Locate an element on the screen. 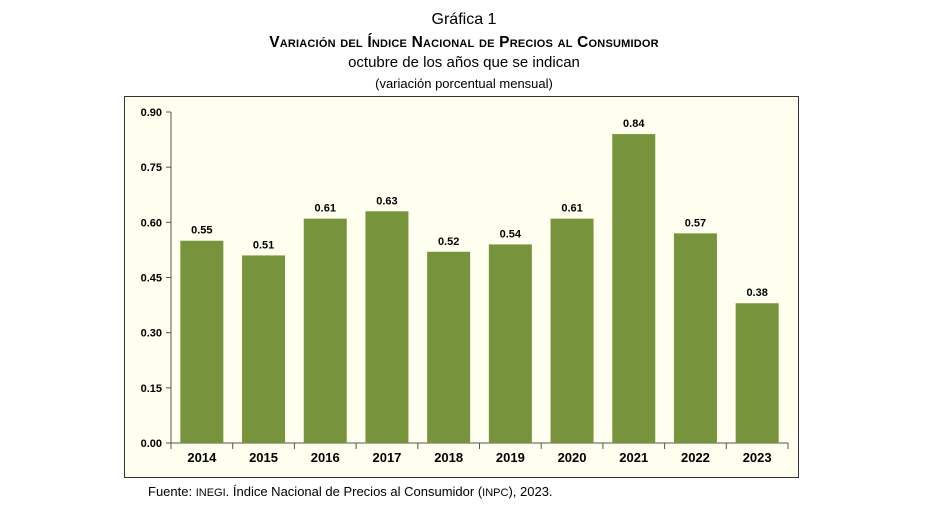  bar-value-label: 0.55 is located at coordinates (201, 231).